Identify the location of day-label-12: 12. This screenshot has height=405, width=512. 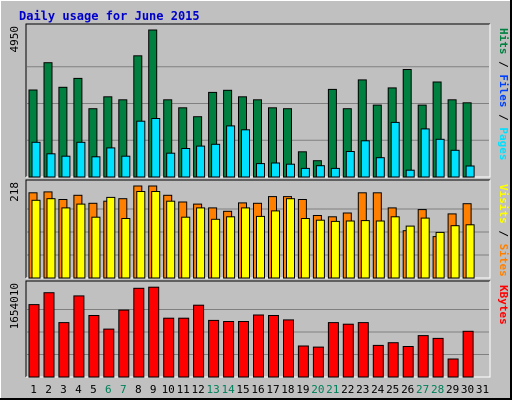
(197, 389).